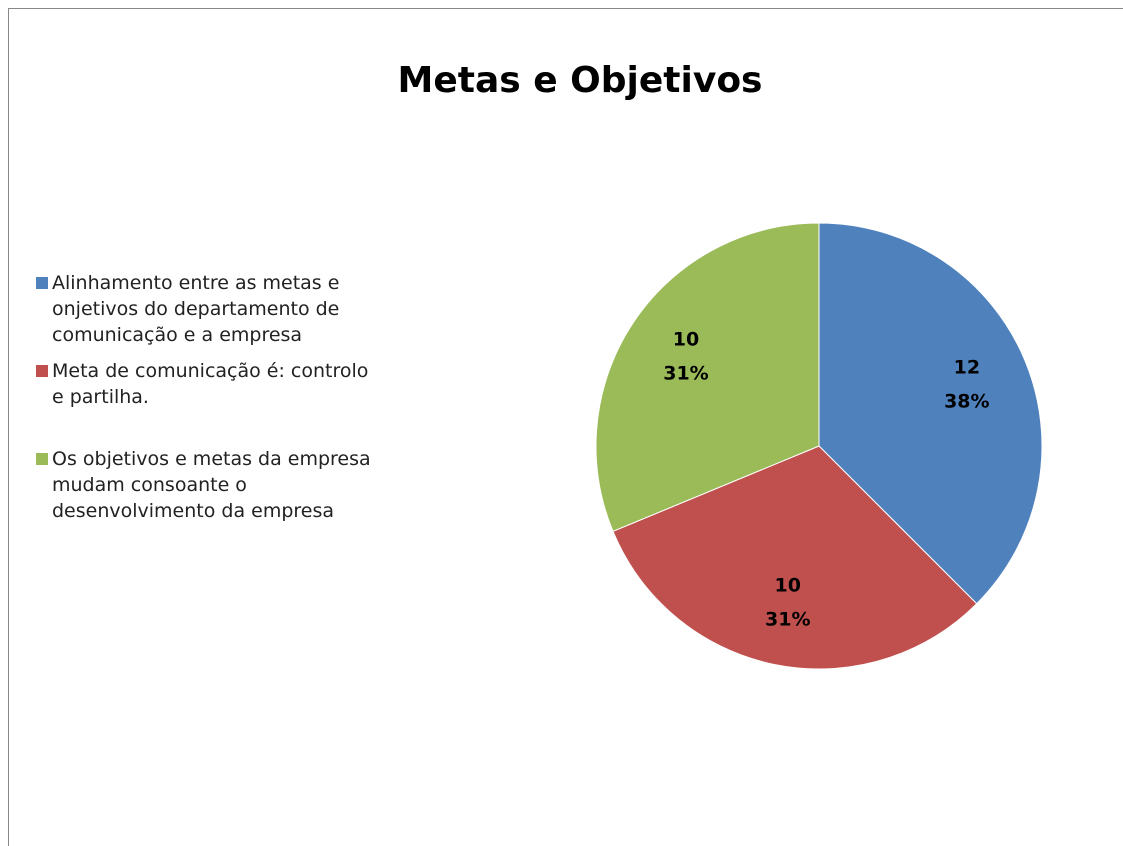 This screenshot has height=846, width=1123. What do you see at coordinates (967, 367) in the screenshot?
I see `data-label: 12` at bounding box center [967, 367].